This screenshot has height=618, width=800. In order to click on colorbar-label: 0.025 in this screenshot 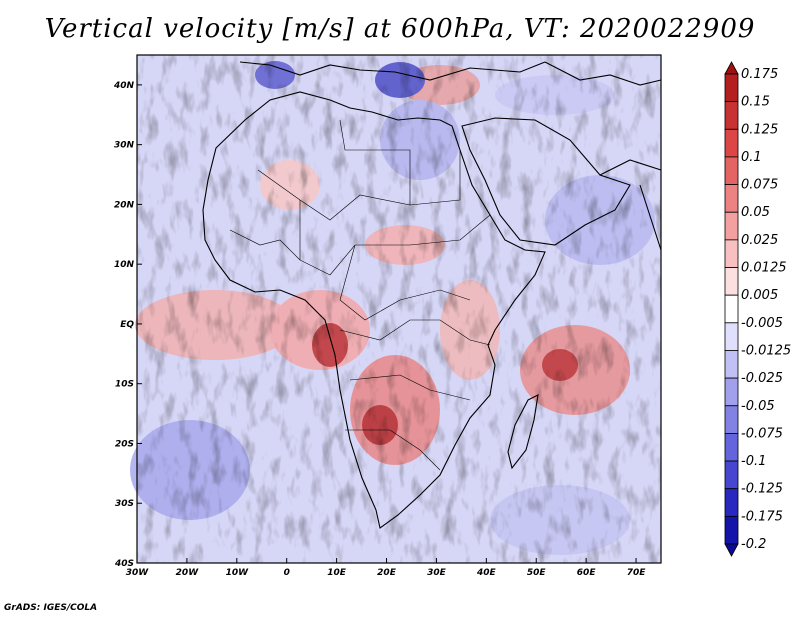, I will do `click(759, 240)`.